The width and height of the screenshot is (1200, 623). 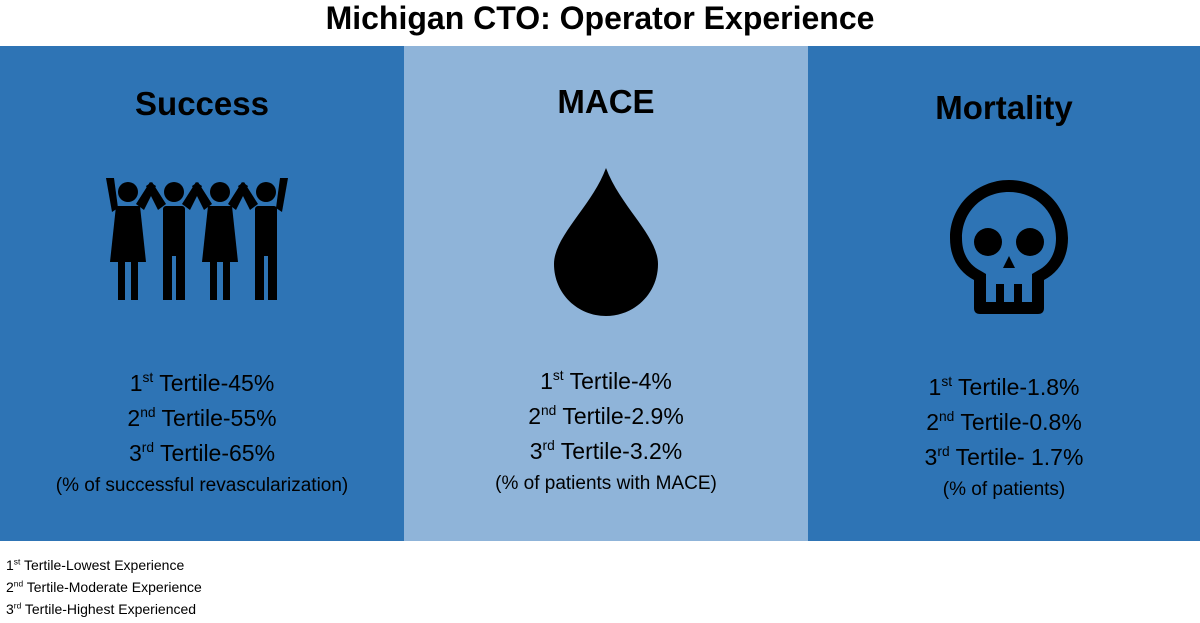 I want to click on mortality-tertile-1: 1st Tertile-1.8%, so click(x=1004, y=387).